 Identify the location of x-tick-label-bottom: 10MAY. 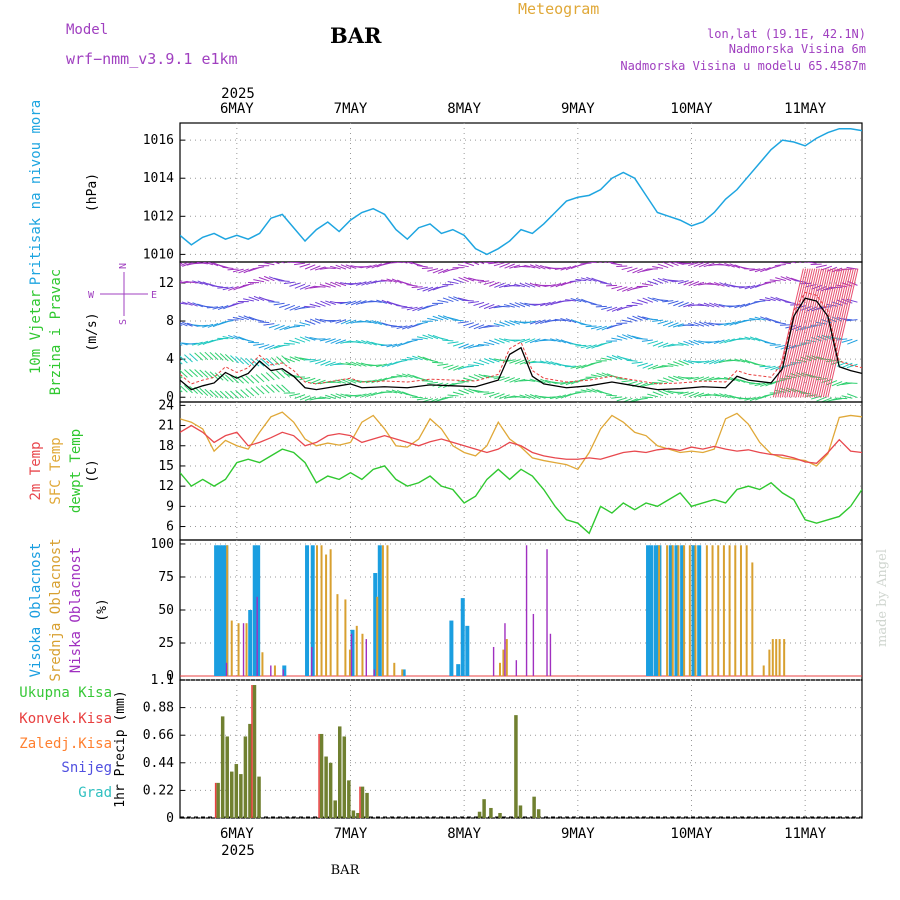
(691, 834).